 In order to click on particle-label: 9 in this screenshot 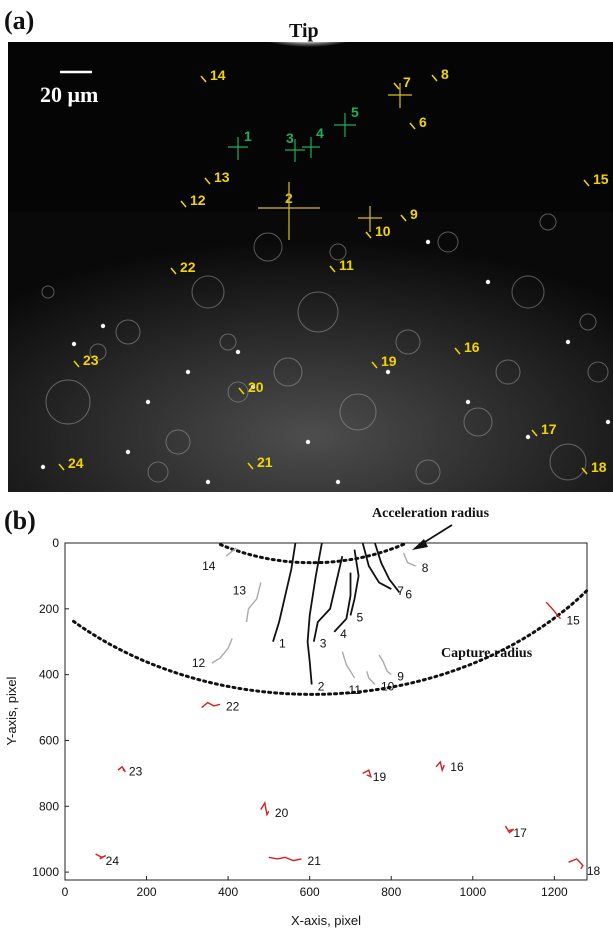, I will do `click(414, 214)`.